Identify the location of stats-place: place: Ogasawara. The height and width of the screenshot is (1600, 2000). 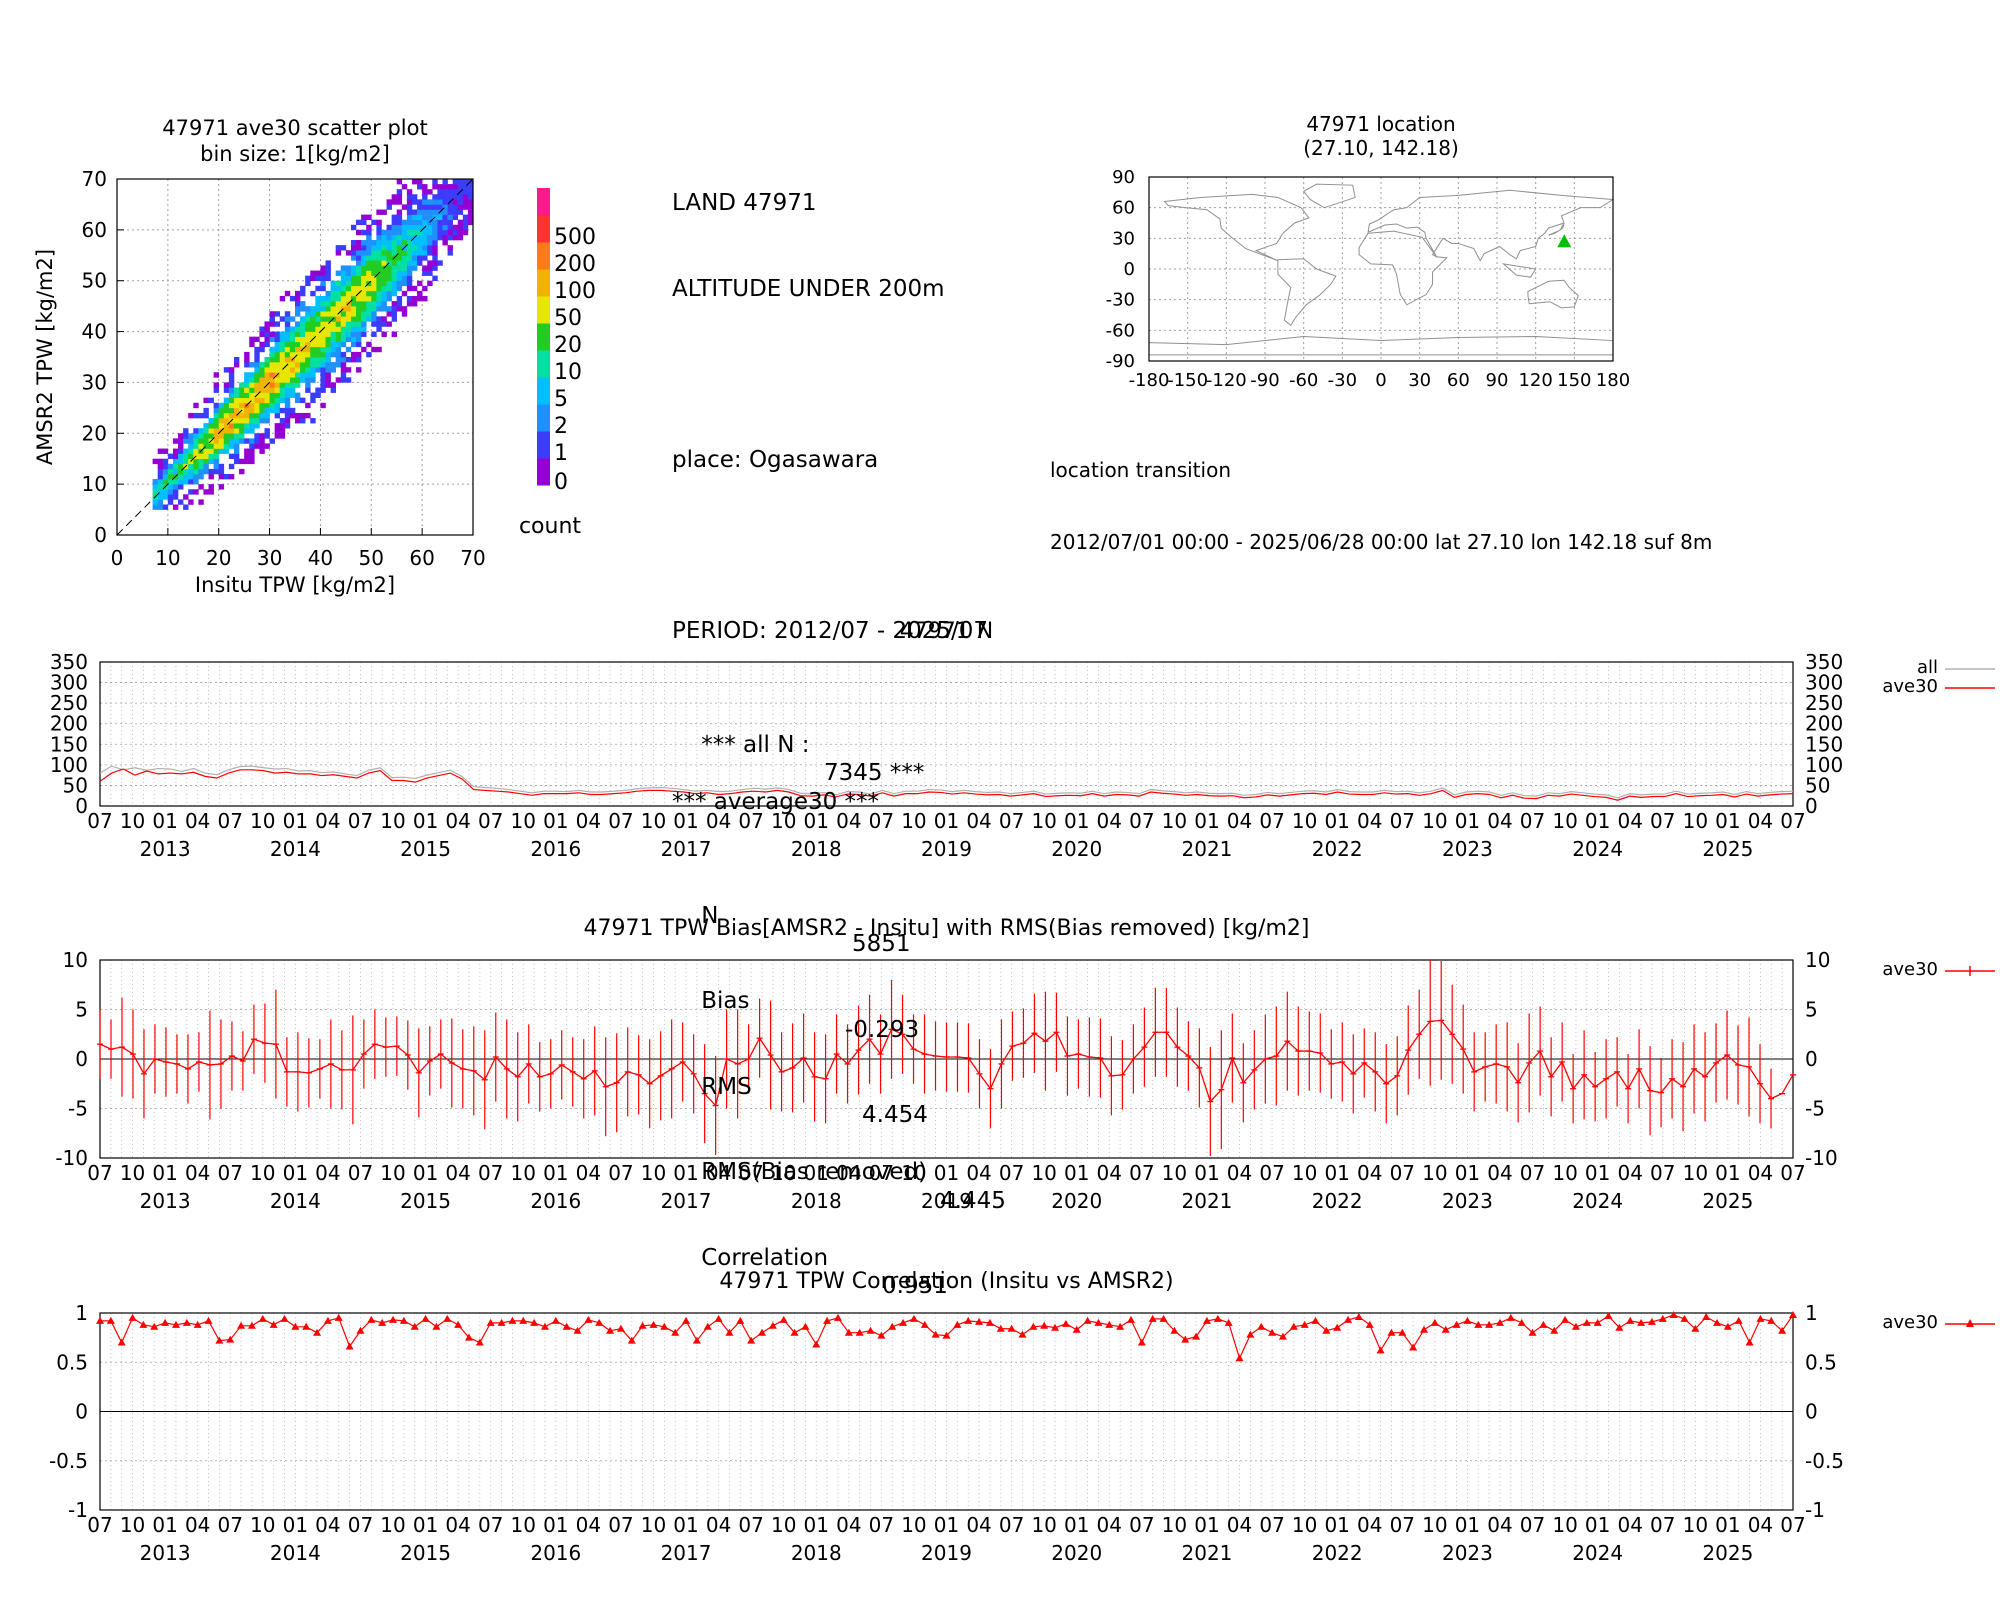
(775, 459).